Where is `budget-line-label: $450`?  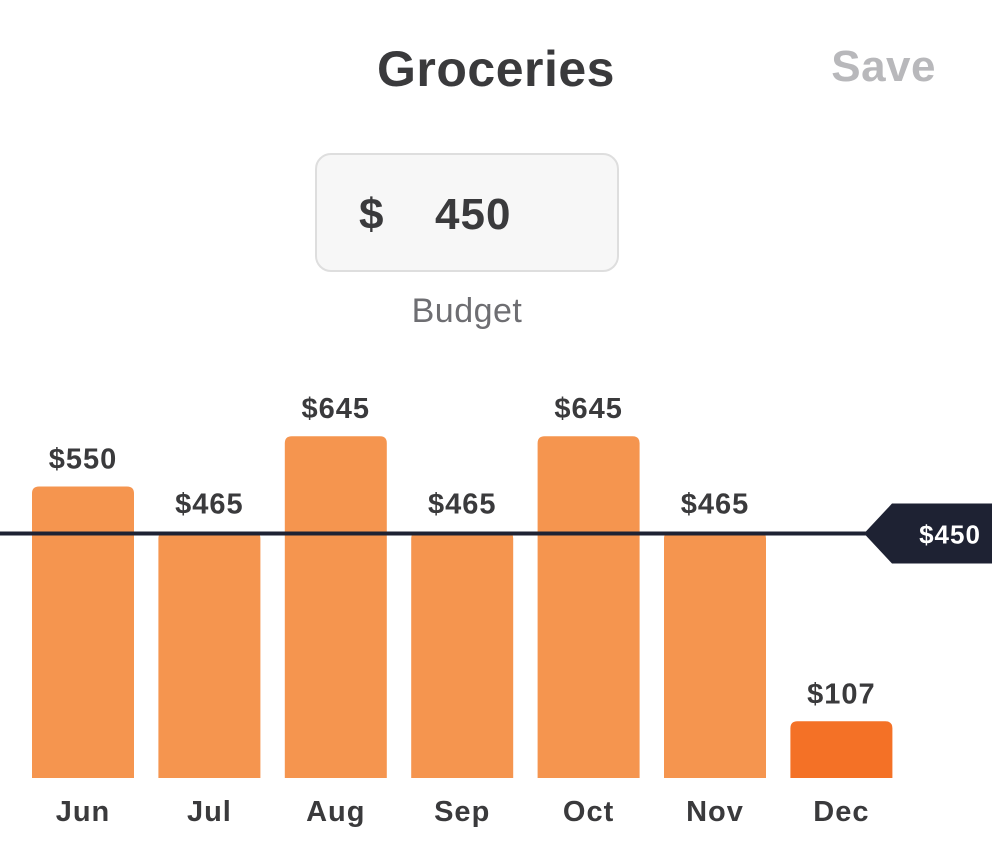
budget-line-label: $450 is located at coordinates (950, 535).